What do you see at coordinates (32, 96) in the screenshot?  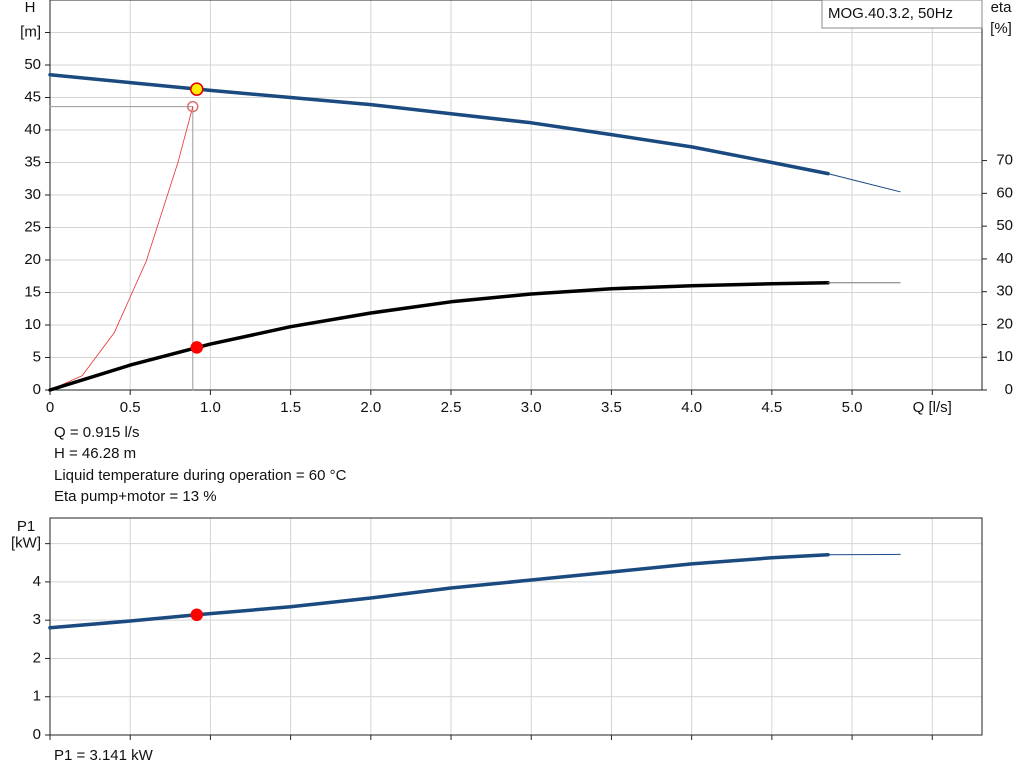 I see `y-tick-label: 45` at bounding box center [32, 96].